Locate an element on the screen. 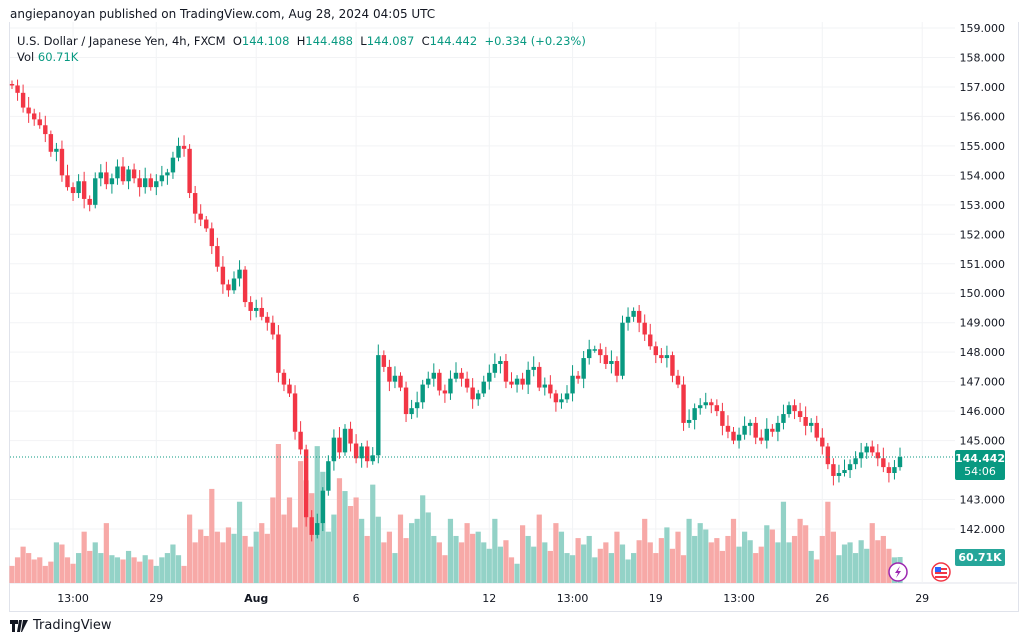  brand-name: TradingView is located at coordinates (72, 625).